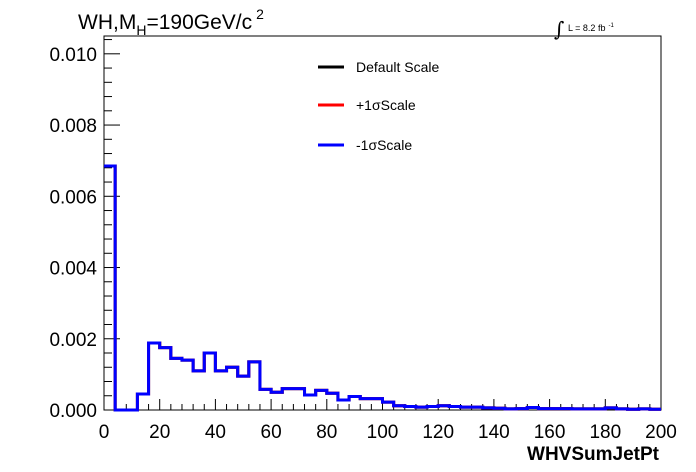 Image resolution: width=696 pixels, height=472 pixels. Describe the element at coordinates (73, 340) in the screenshot. I see `y-tick-label: 0.002` at that location.